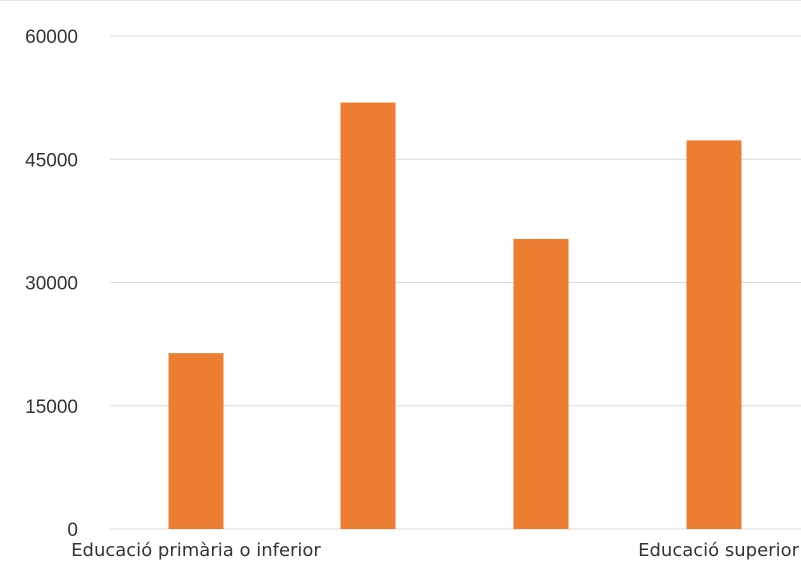  What do you see at coordinates (196, 550) in the screenshot?
I see `x-category-label-0: Educació primària o inferior` at bounding box center [196, 550].